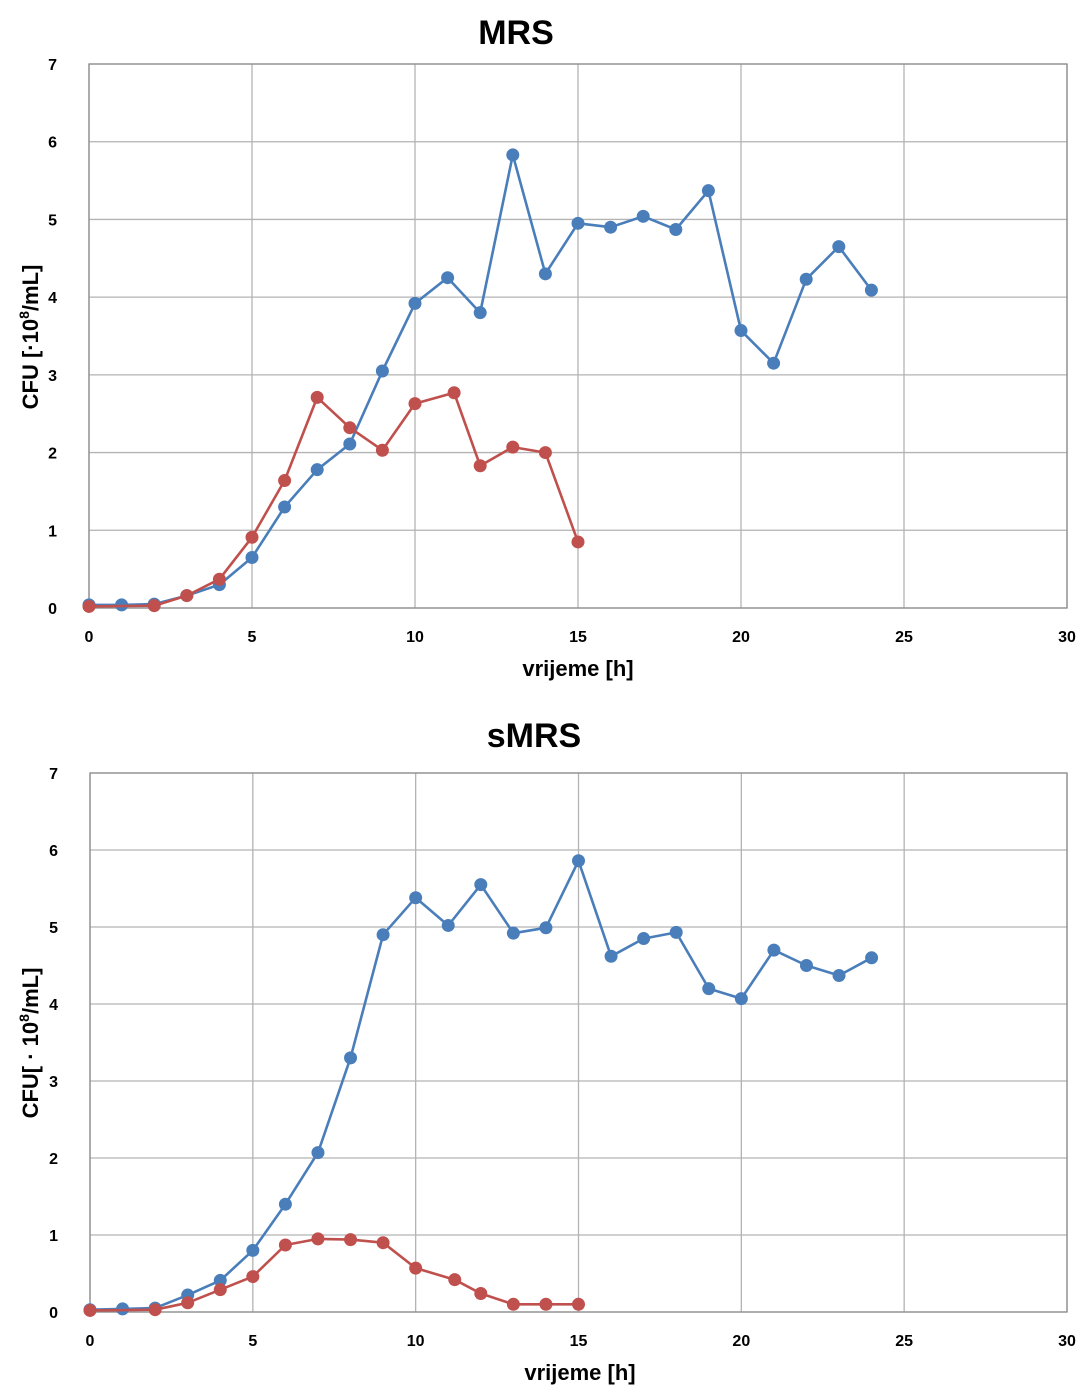 This screenshot has height=1387, width=1082. What do you see at coordinates (30, 1070) in the screenshot?
I see `y-axis-label-main: CFU[ · 10` at bounding box center [30, 1070].